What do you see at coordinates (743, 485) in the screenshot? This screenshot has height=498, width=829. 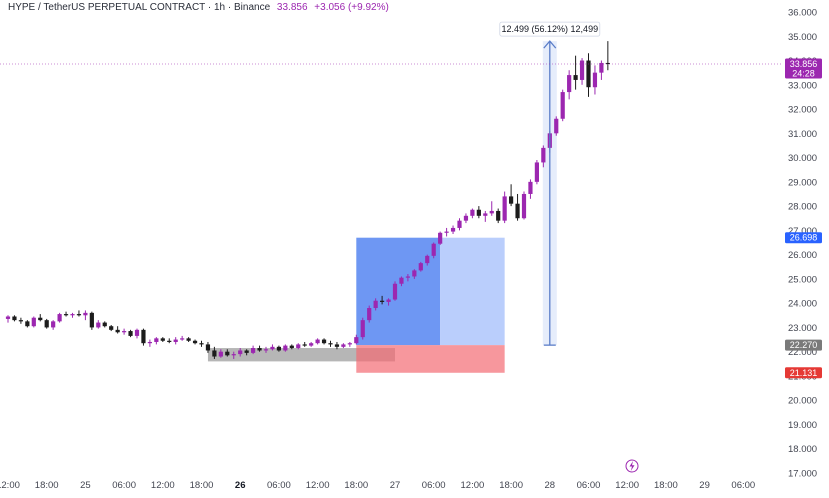 I see `x-tick-label: 06:00` at bounding box center [743, 485].